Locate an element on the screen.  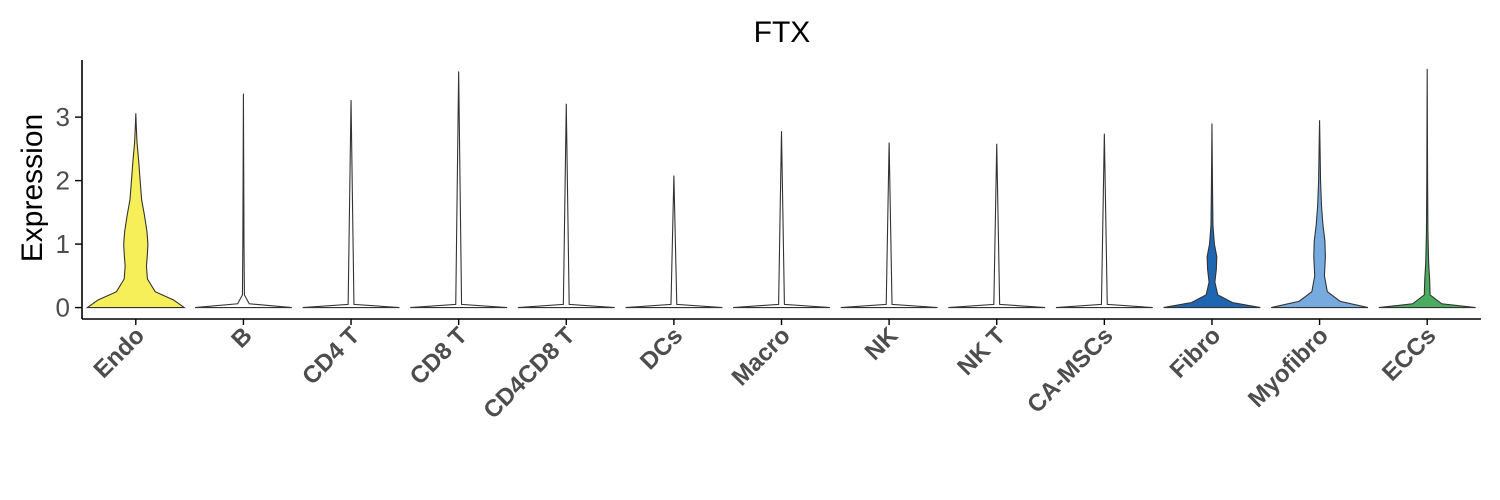
x-tick-label: Macro is located at coordinates (761, 356).